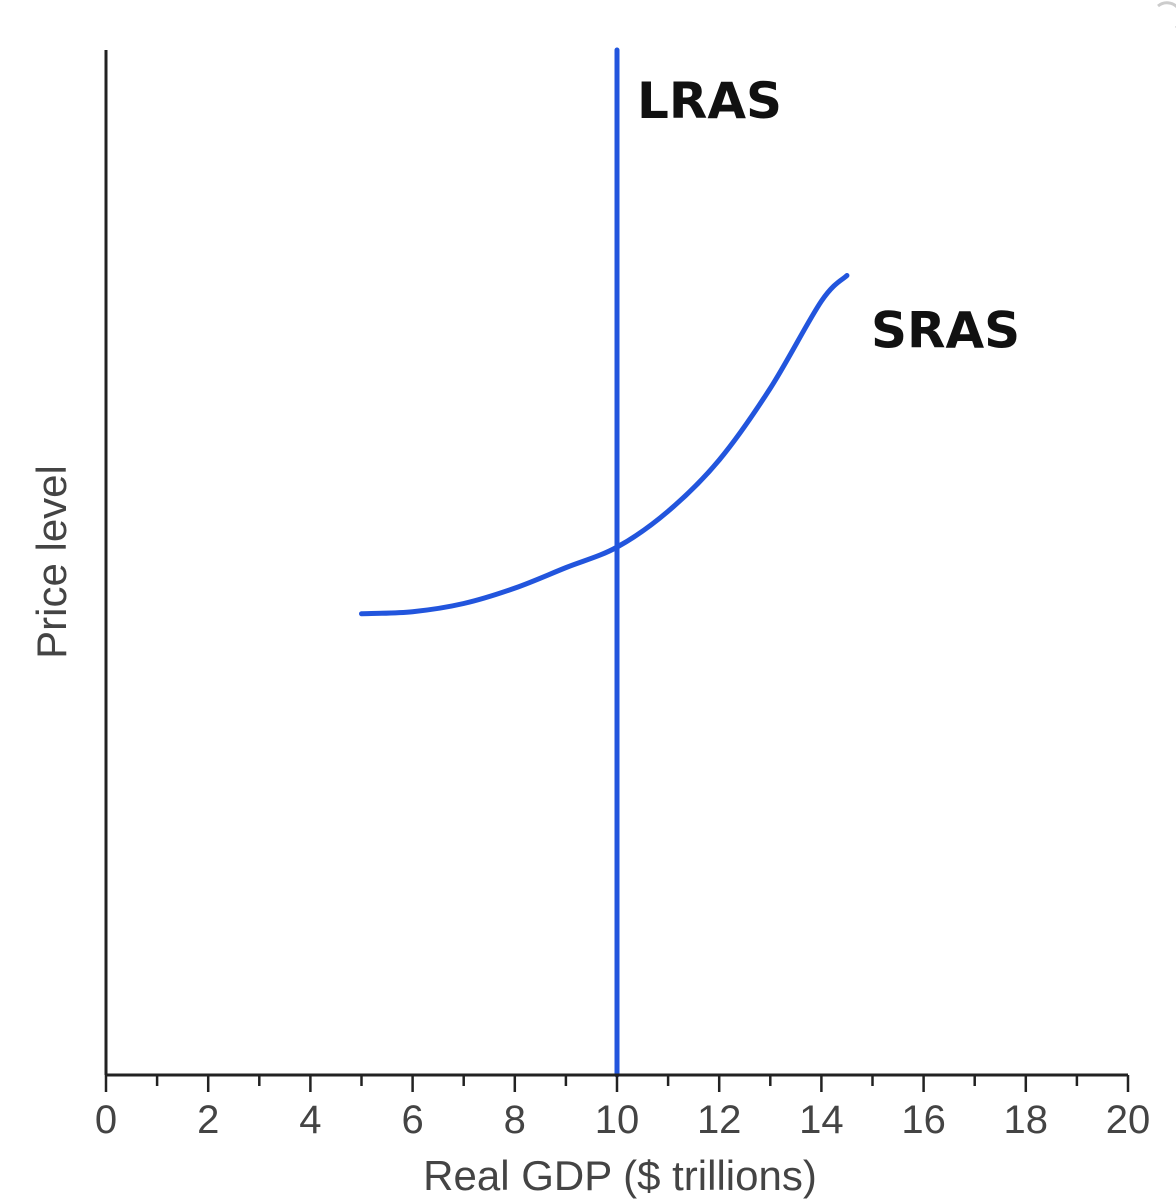 The image size is (1176, 1200). I want to click on x-tick-label: 10, so click(617, 1120).